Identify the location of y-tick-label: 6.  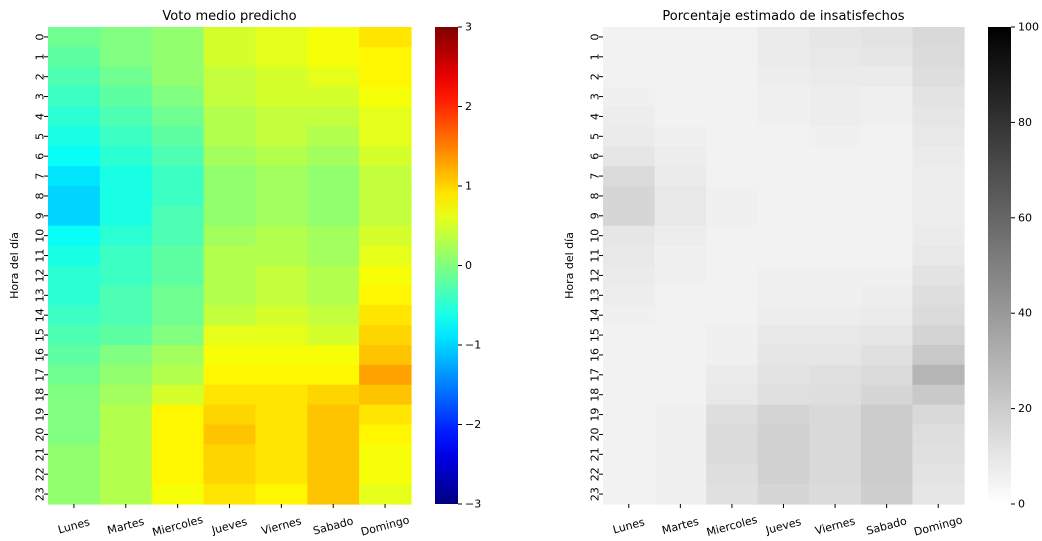
(40, 156).